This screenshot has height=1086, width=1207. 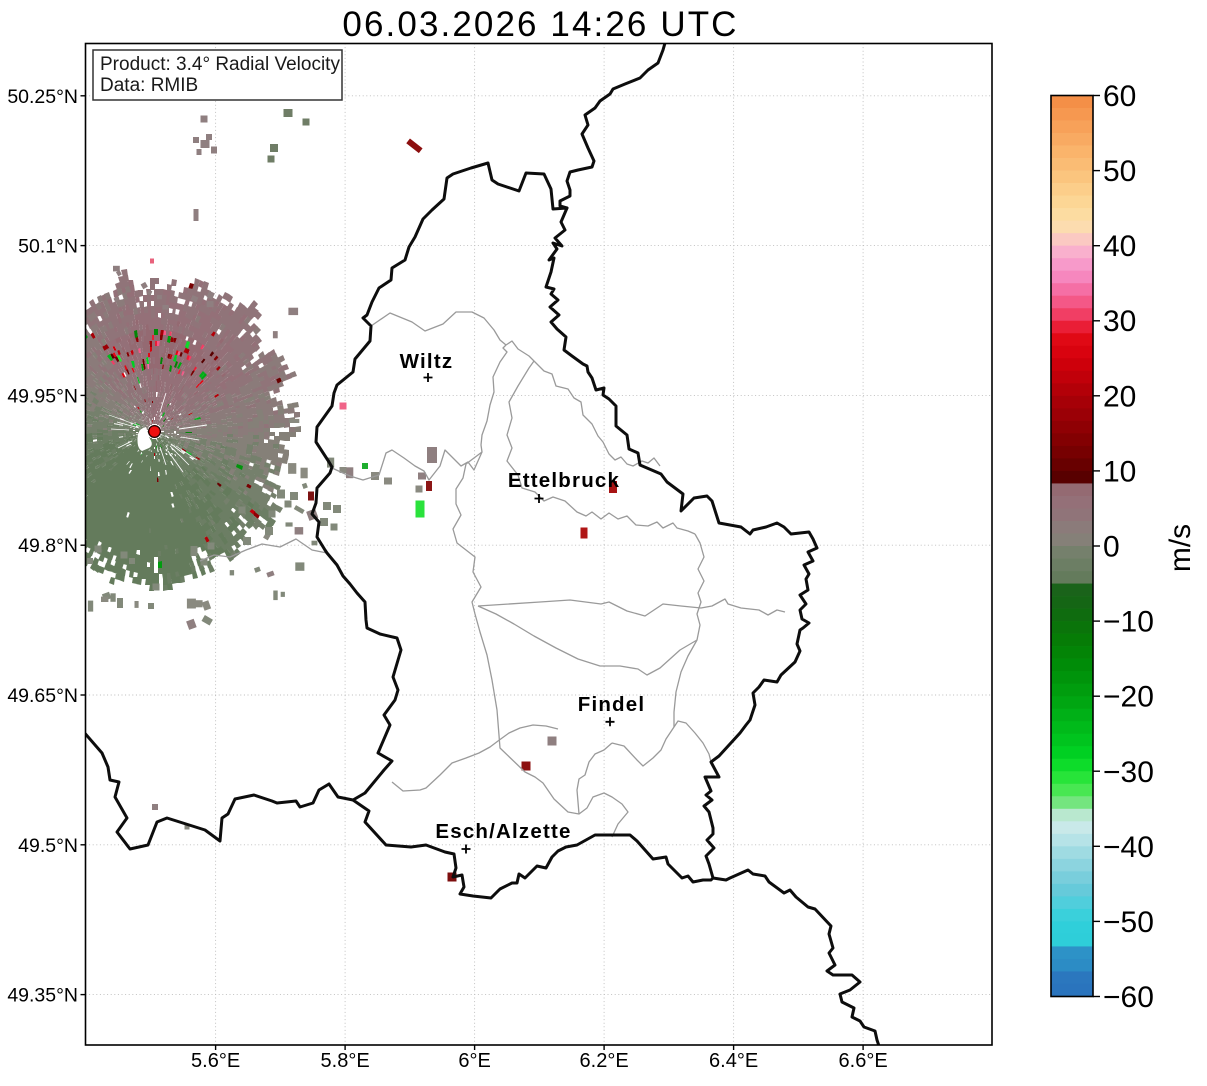 What do you see at coordinates (474, 1061) in the screenshot?
I see `svg-text: 6°E` at bounding box center [474, 1061].